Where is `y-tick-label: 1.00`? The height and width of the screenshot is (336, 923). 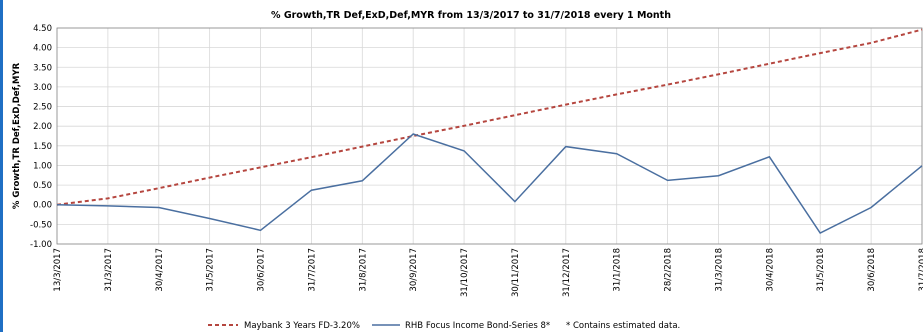
y-tick-label: 1.00 is located at coordinates (42, 166).